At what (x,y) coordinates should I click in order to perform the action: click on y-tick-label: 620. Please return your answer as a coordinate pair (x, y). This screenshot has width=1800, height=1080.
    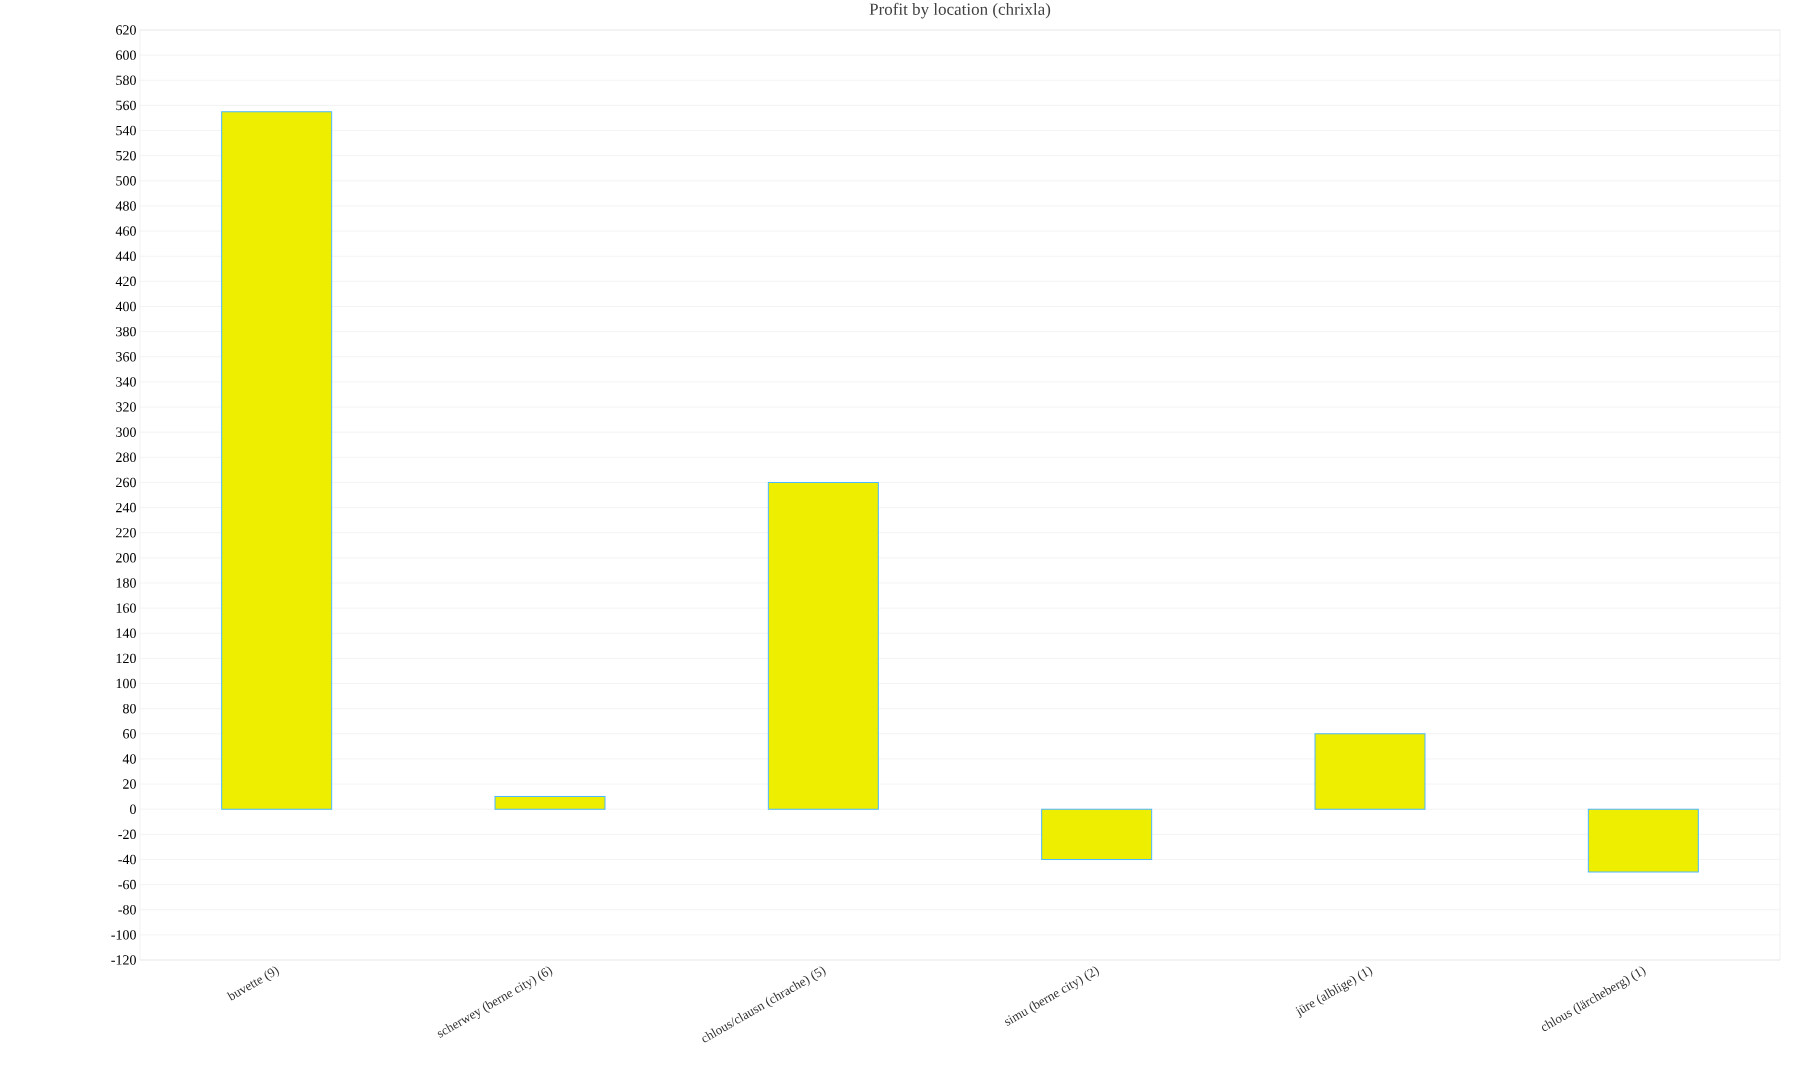
    Looking at the image, I should click on (126, 30).